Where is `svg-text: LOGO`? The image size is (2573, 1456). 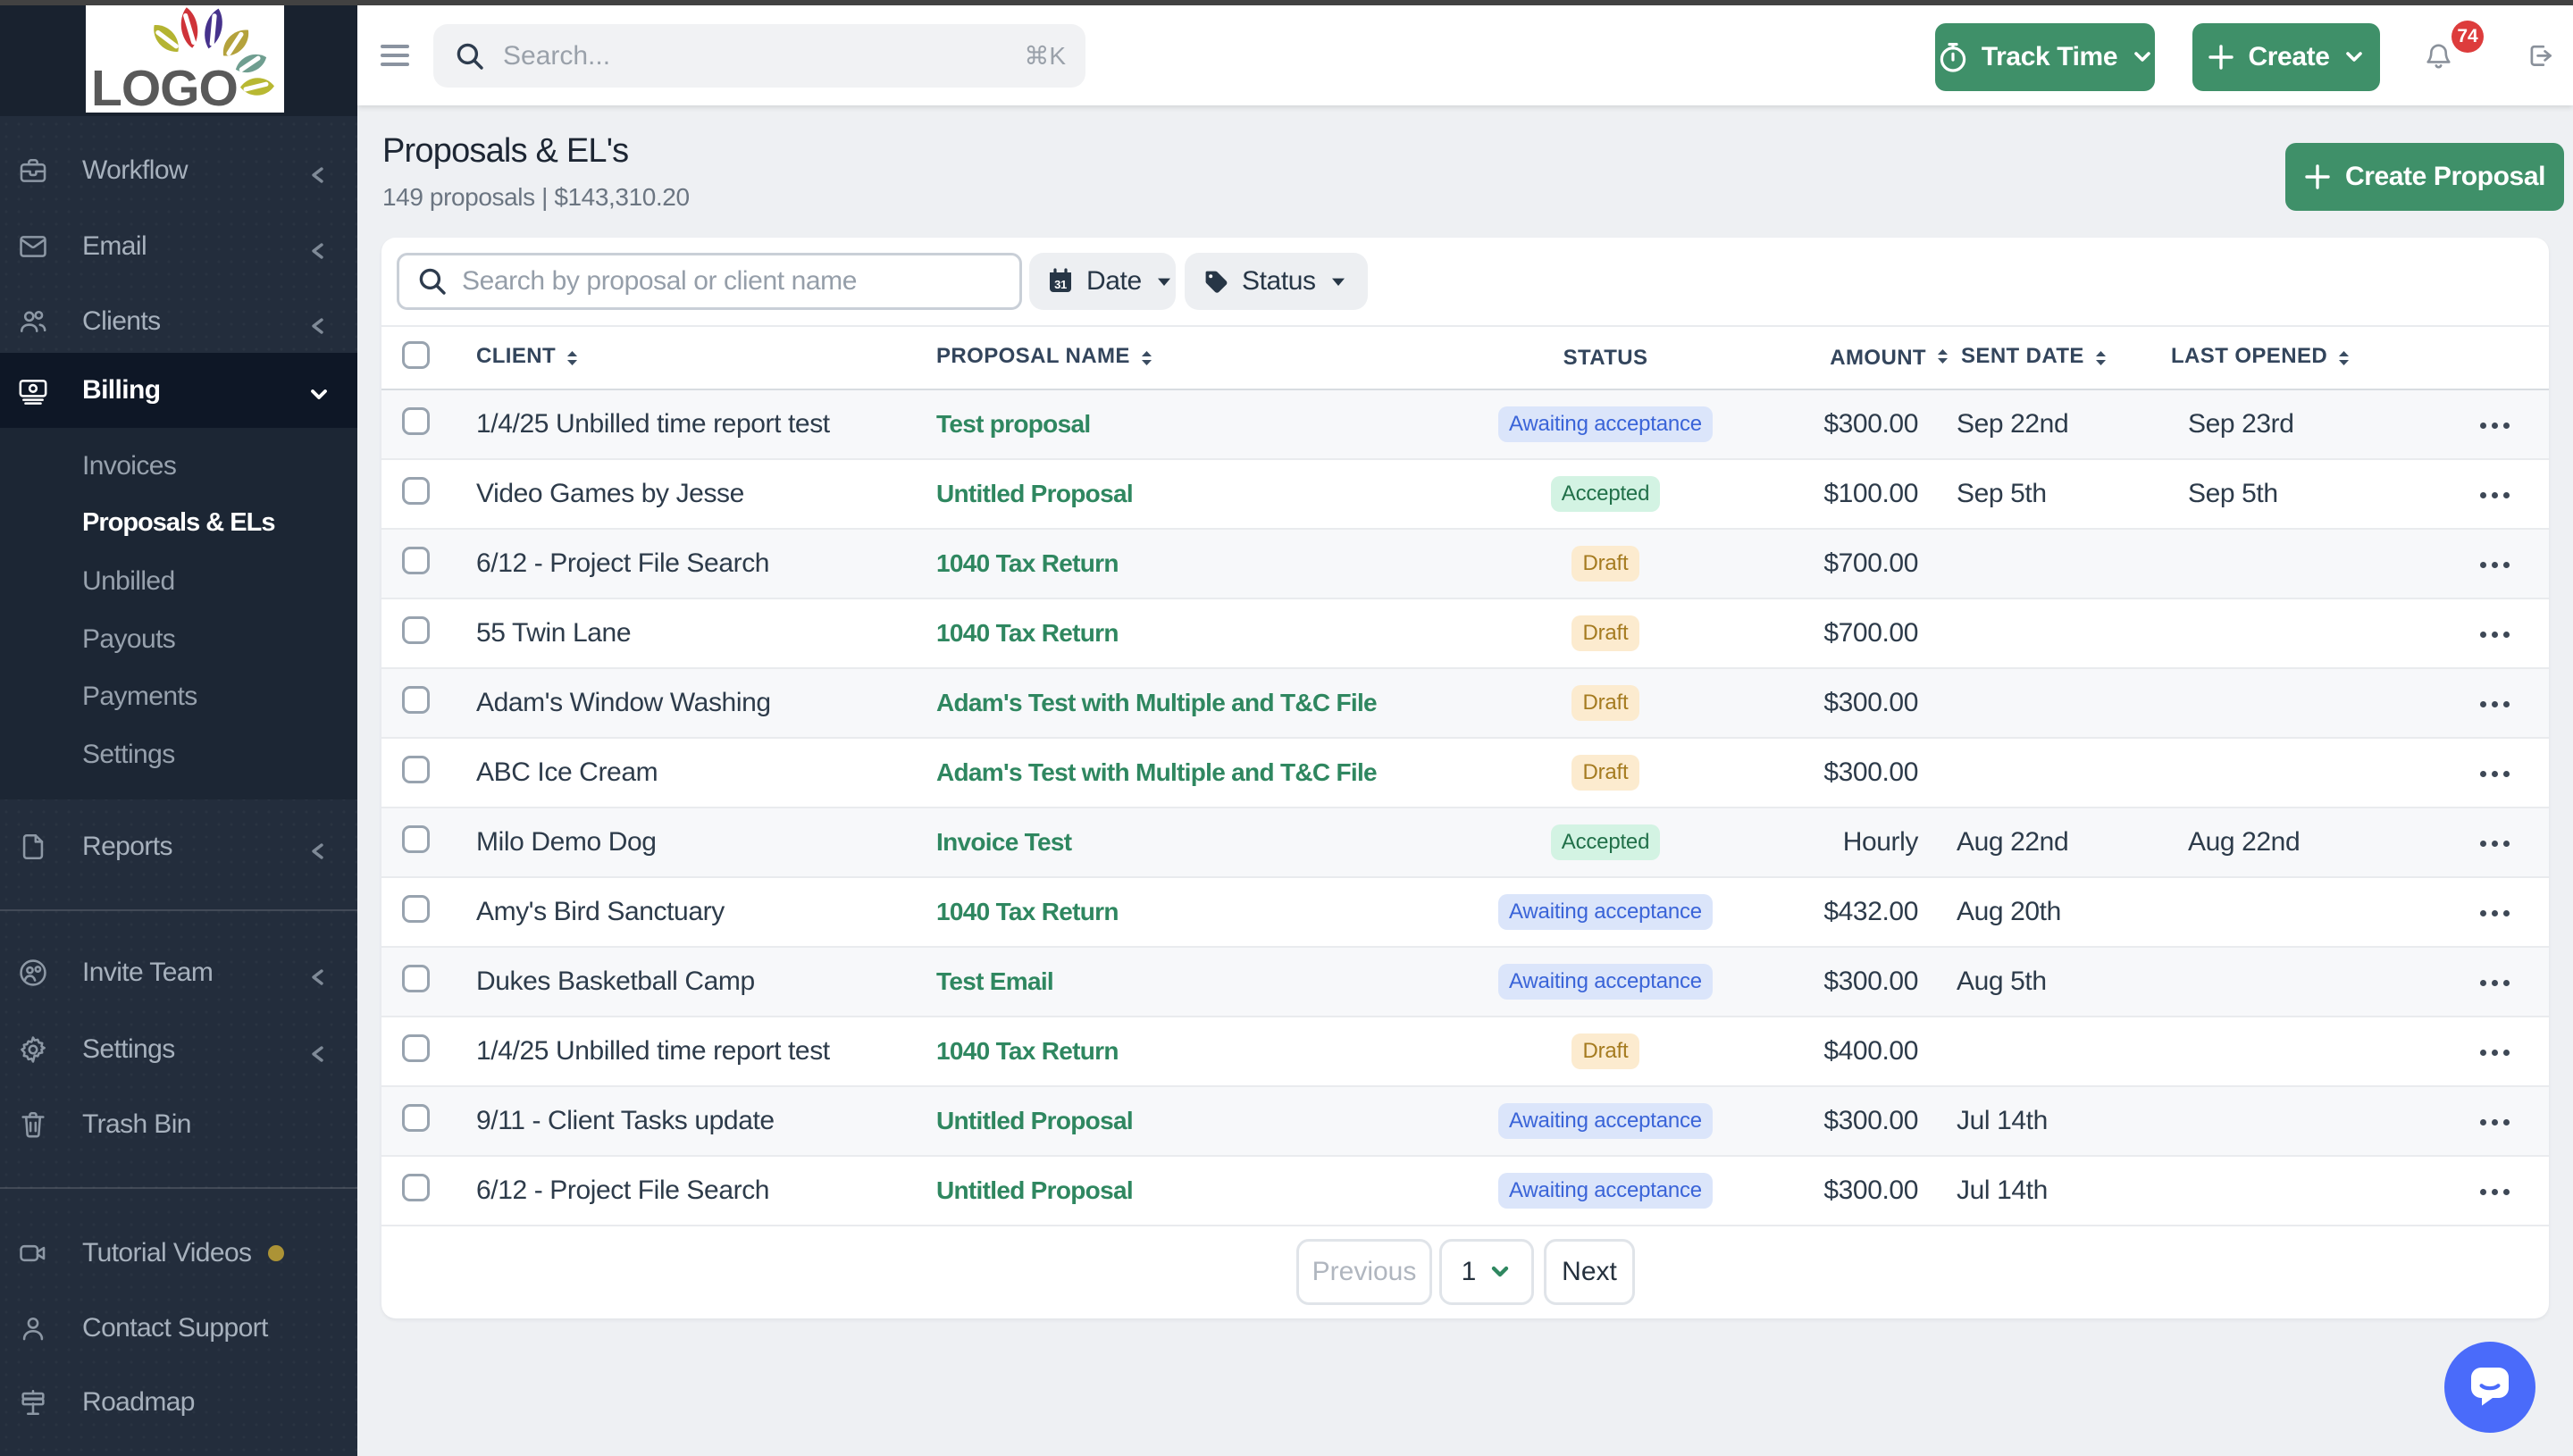
svg-text: LOGO is located at coordinates (164, 86).